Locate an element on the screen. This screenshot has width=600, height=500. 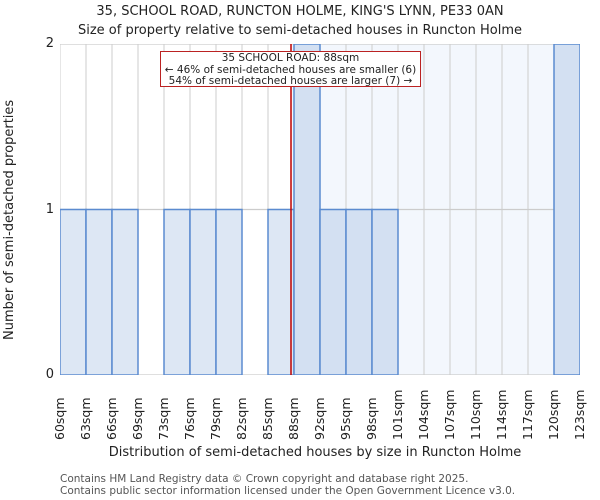
y-tick-label: 1 is located at coordinates (49, 209).